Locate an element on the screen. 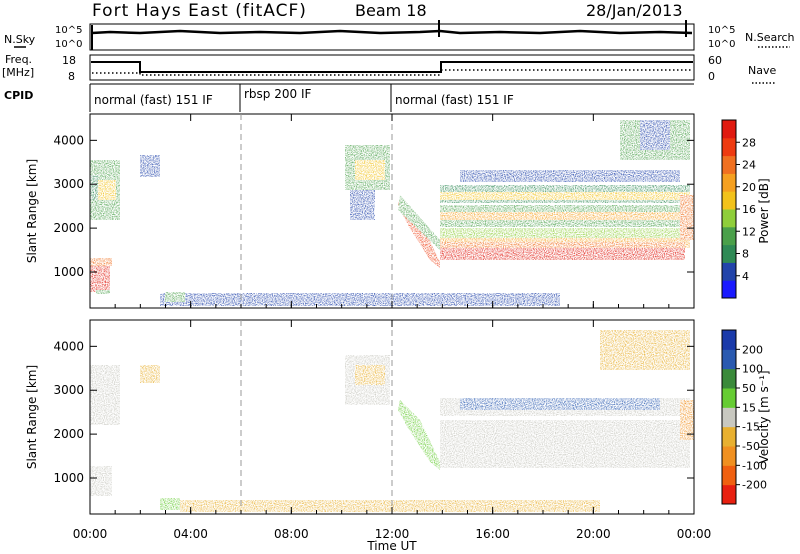 This screenshot has width=800, height=554. power-ylabel: Slant Range [km] is located at coordinates (32, 211).